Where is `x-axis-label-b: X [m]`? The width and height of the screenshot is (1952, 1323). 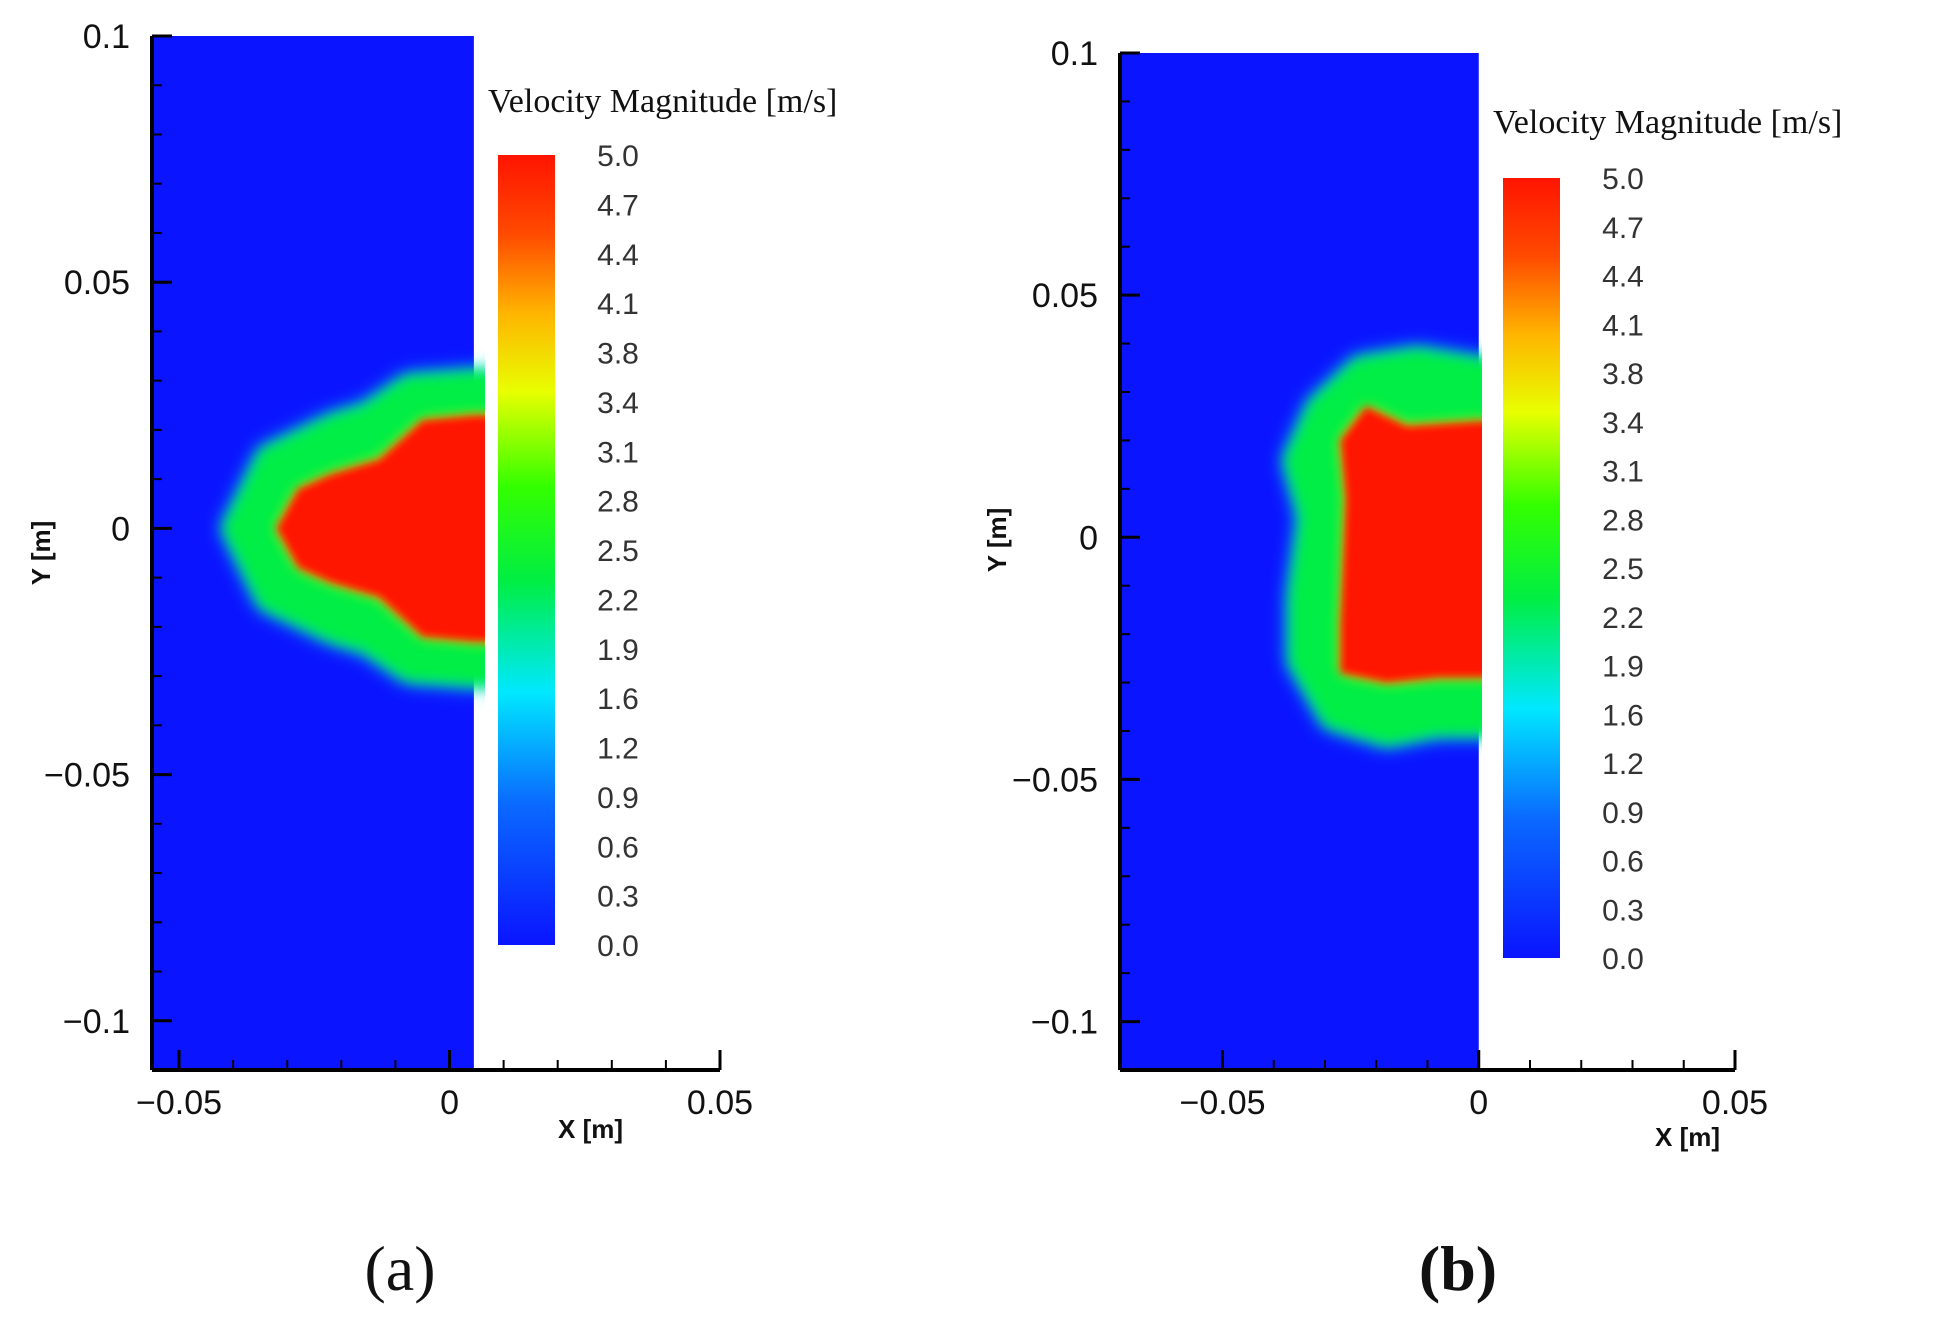 x-axis-label-b: X [m] is located at coordinates (1687, 1137).